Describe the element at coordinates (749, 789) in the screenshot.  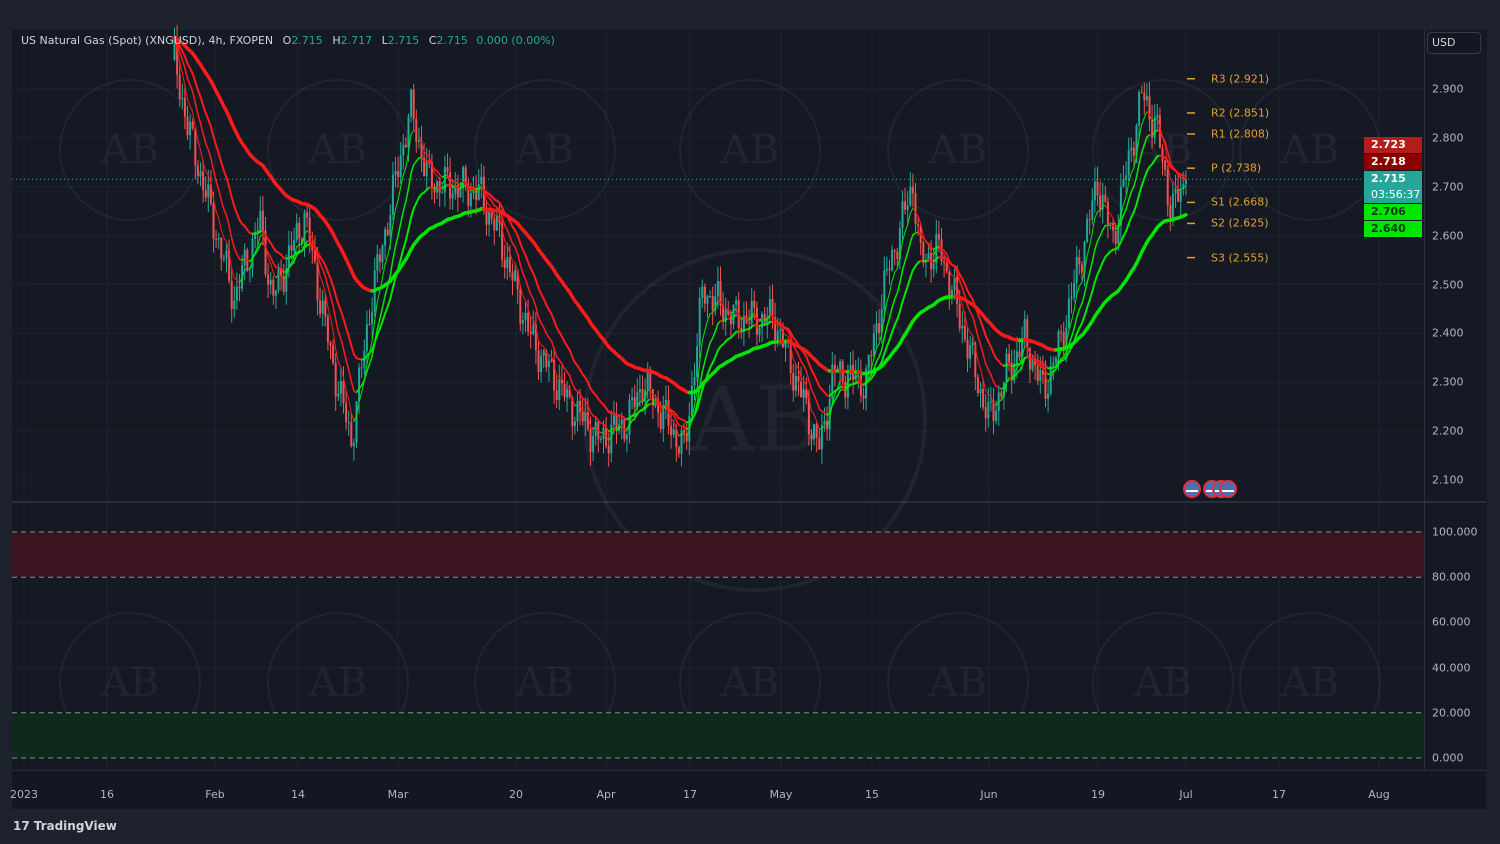
I see `time-axis` at that location.